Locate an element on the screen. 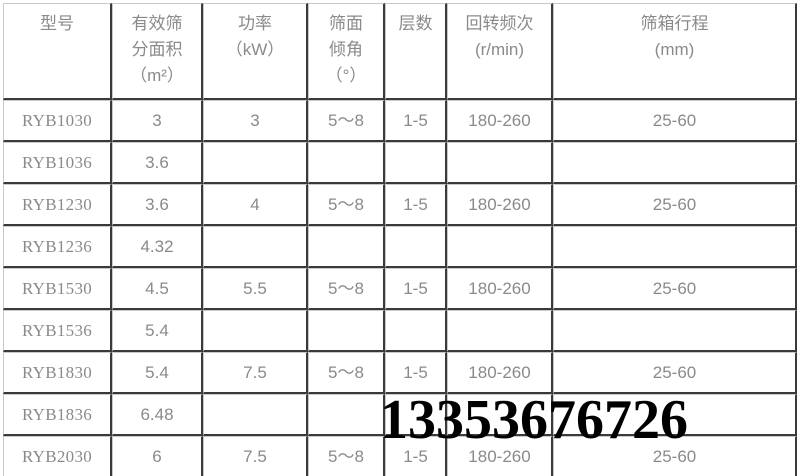  column-header-line: 倾角 is located at coordinates (346, 49).